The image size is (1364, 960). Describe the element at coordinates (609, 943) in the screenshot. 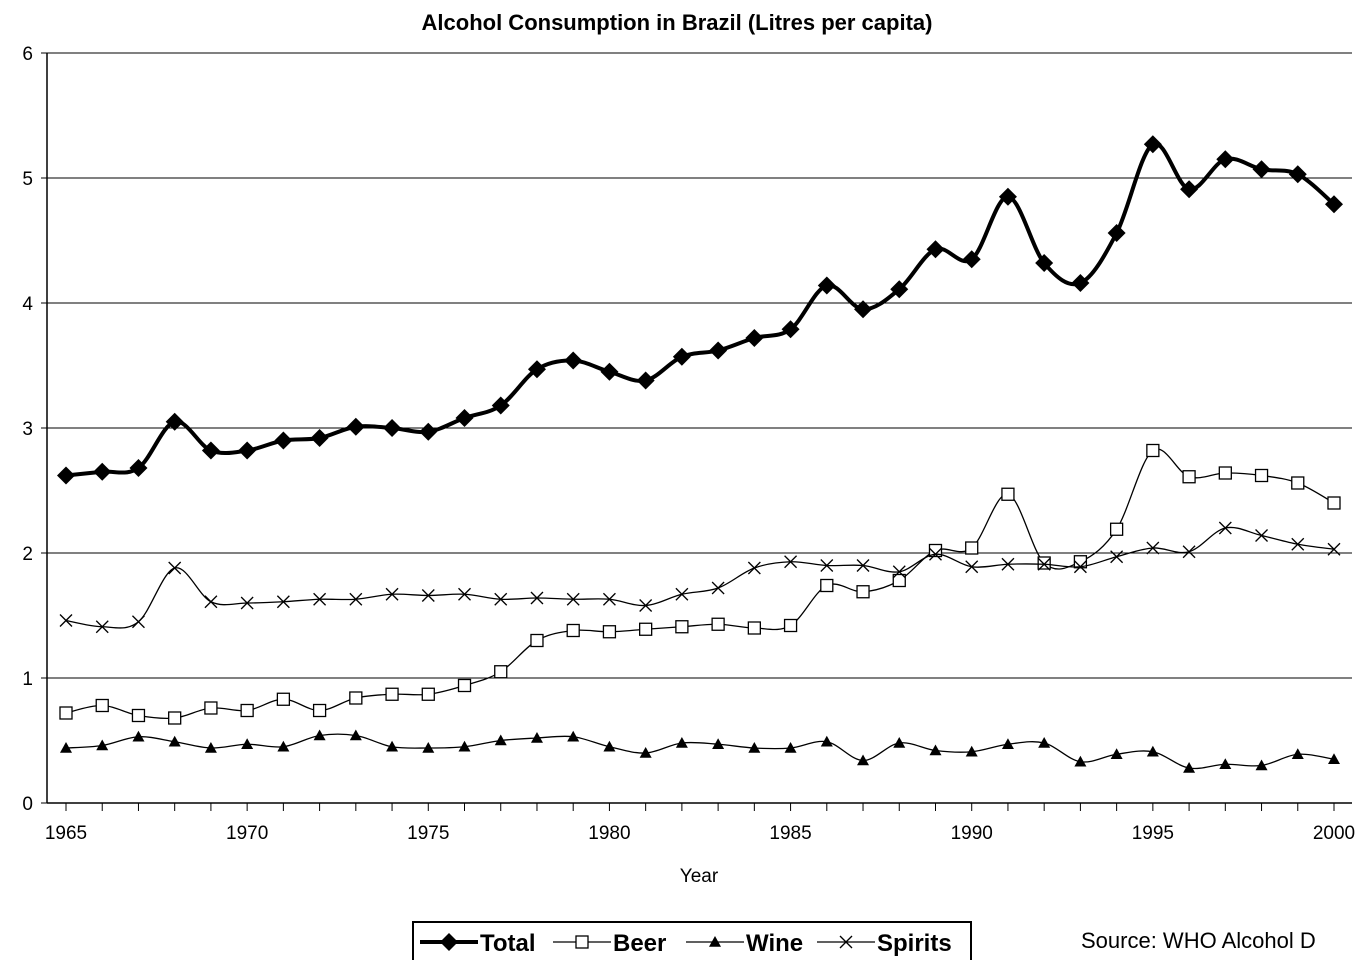

I see `legend-item-beer: Beer` at that location.